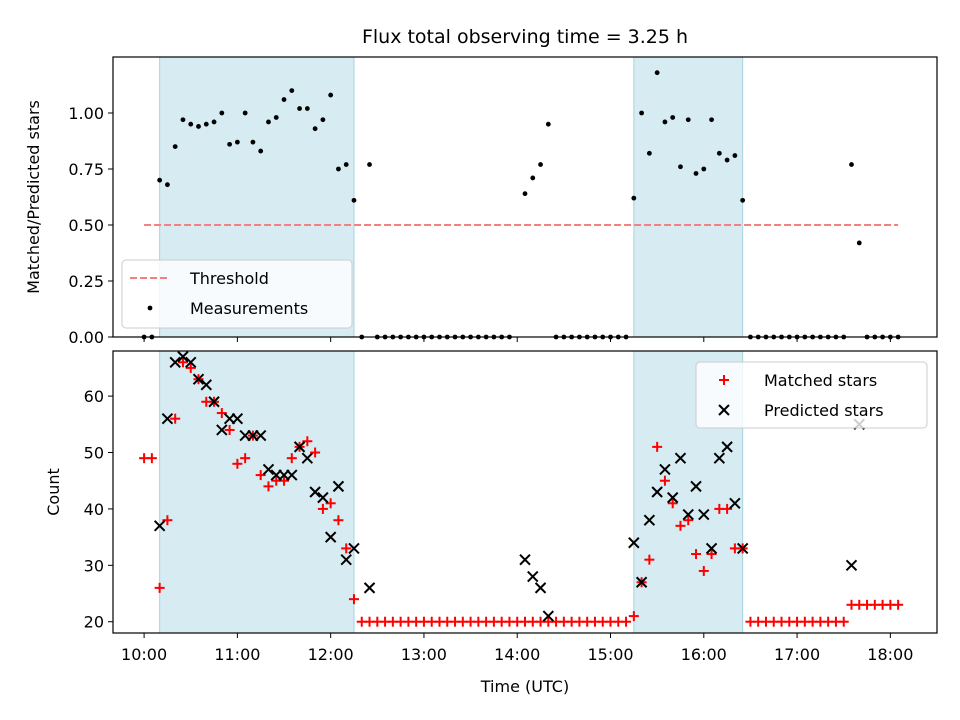  What do you see at coordinates (94, 622) in the screenshot?
I see `y-tick-label: 20` at bounding box center [94, 622].